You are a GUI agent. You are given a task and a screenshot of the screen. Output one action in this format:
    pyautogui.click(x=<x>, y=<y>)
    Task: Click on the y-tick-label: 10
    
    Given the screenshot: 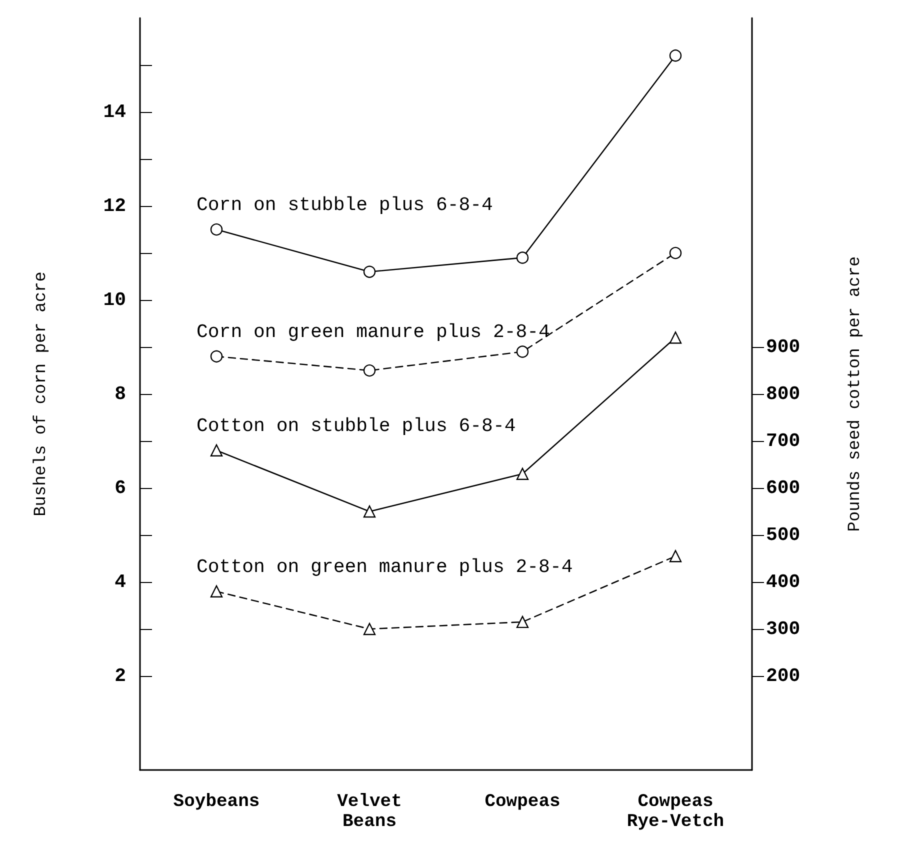 What is the action you would take?
    pyautogui.click(x=114, y=300)
    